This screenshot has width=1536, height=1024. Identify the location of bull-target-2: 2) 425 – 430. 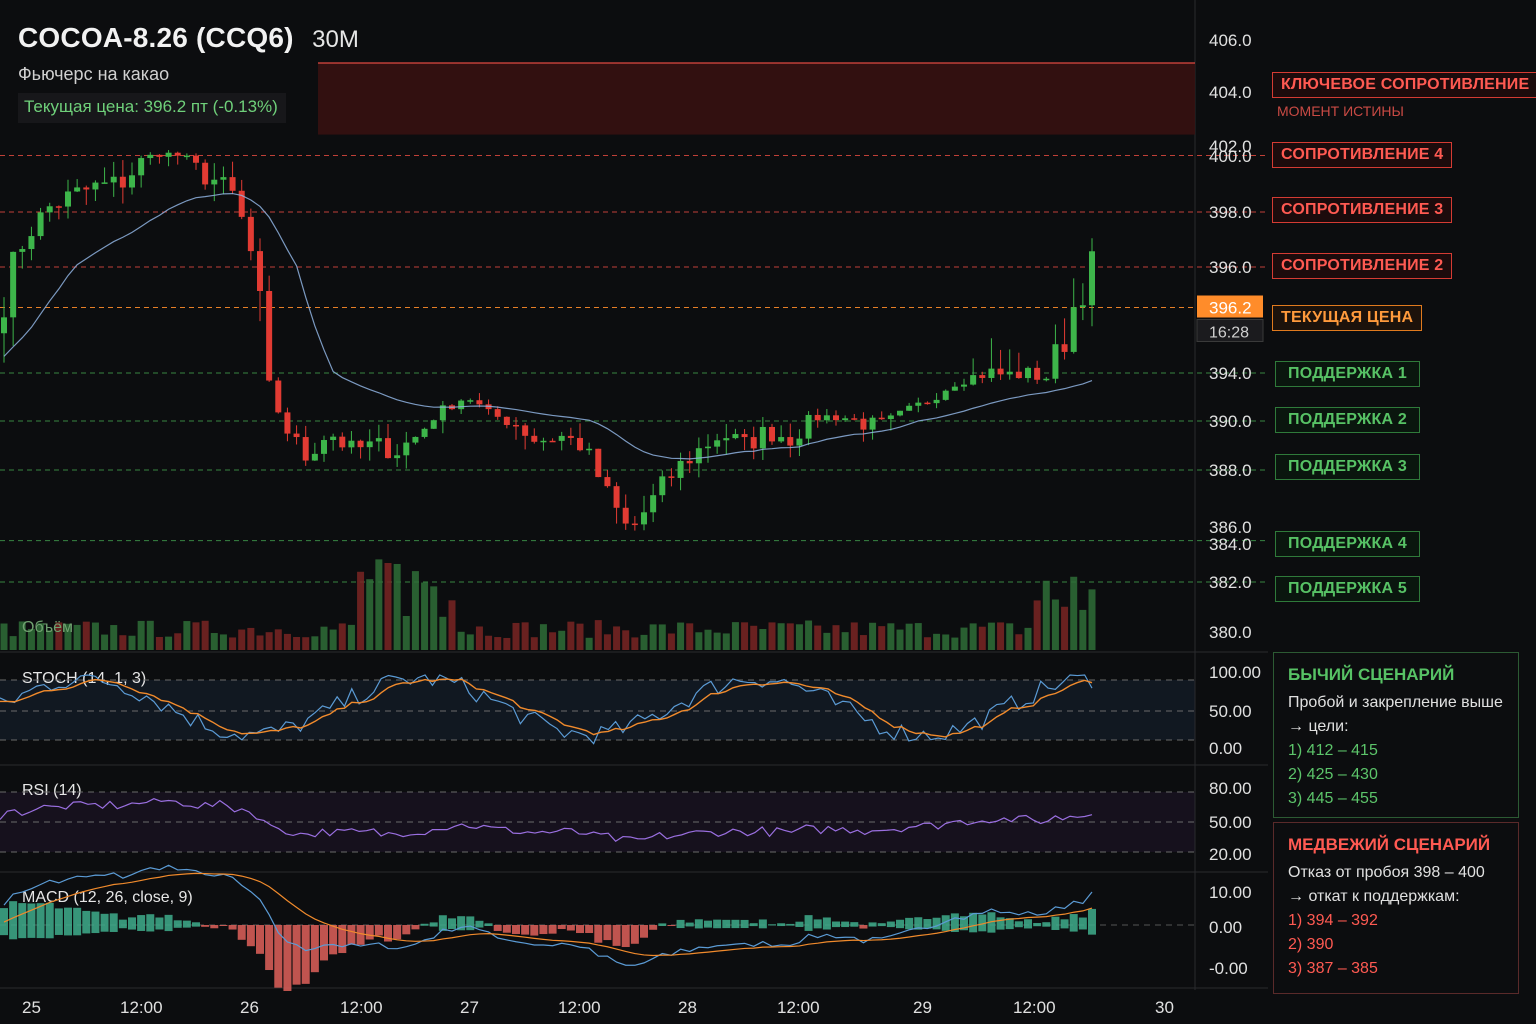
(1333, 774).